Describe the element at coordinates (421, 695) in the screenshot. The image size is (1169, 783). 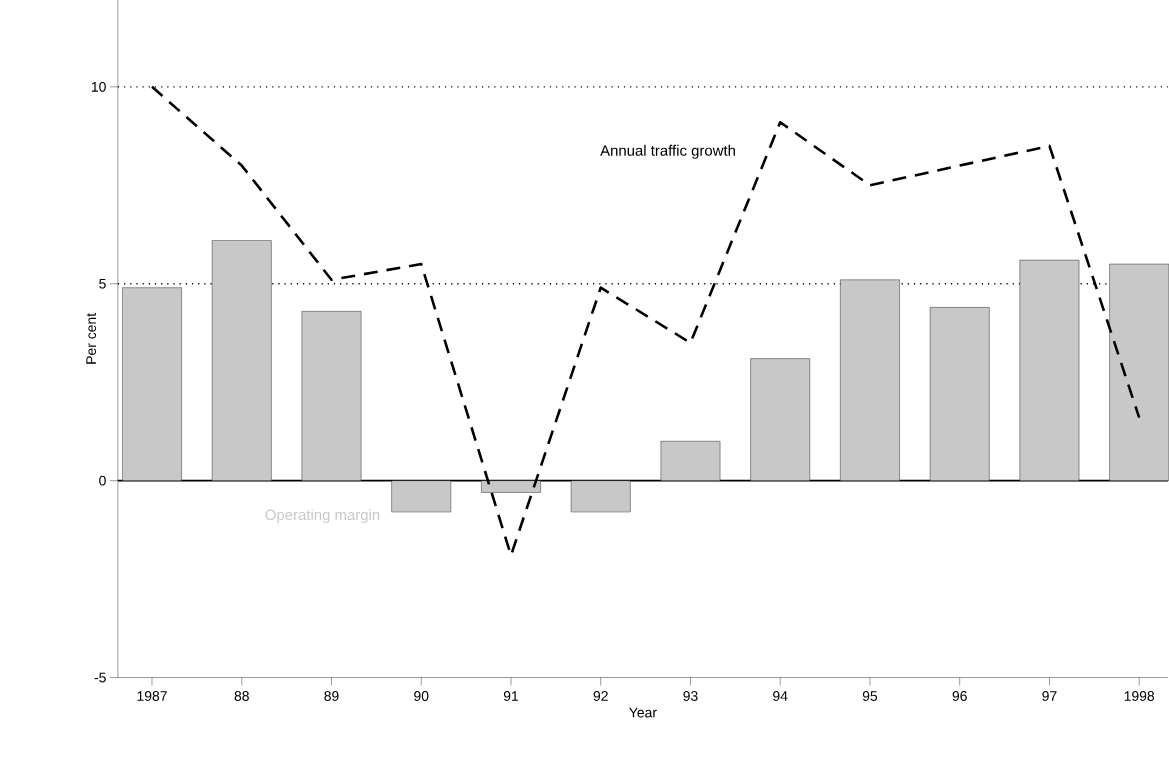
I see `x-tick-label: 90` at that location.